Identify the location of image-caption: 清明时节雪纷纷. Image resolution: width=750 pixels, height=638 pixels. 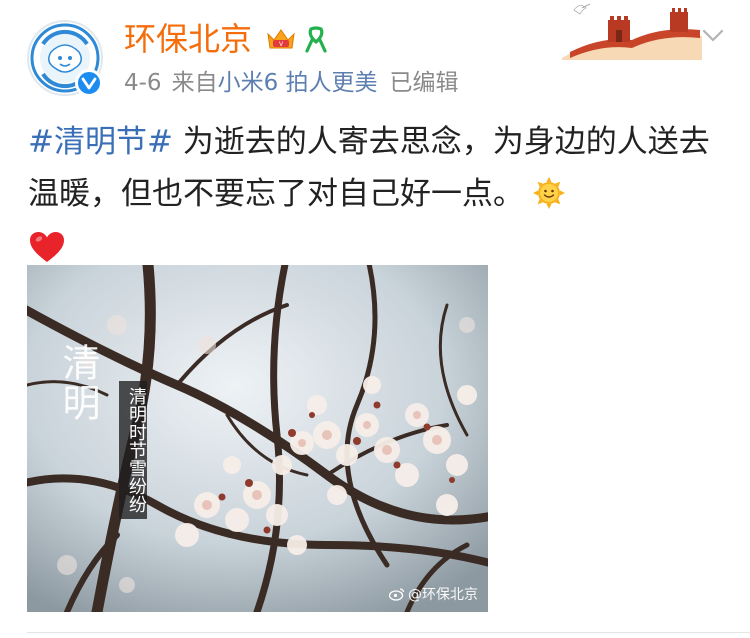
(133, 450).